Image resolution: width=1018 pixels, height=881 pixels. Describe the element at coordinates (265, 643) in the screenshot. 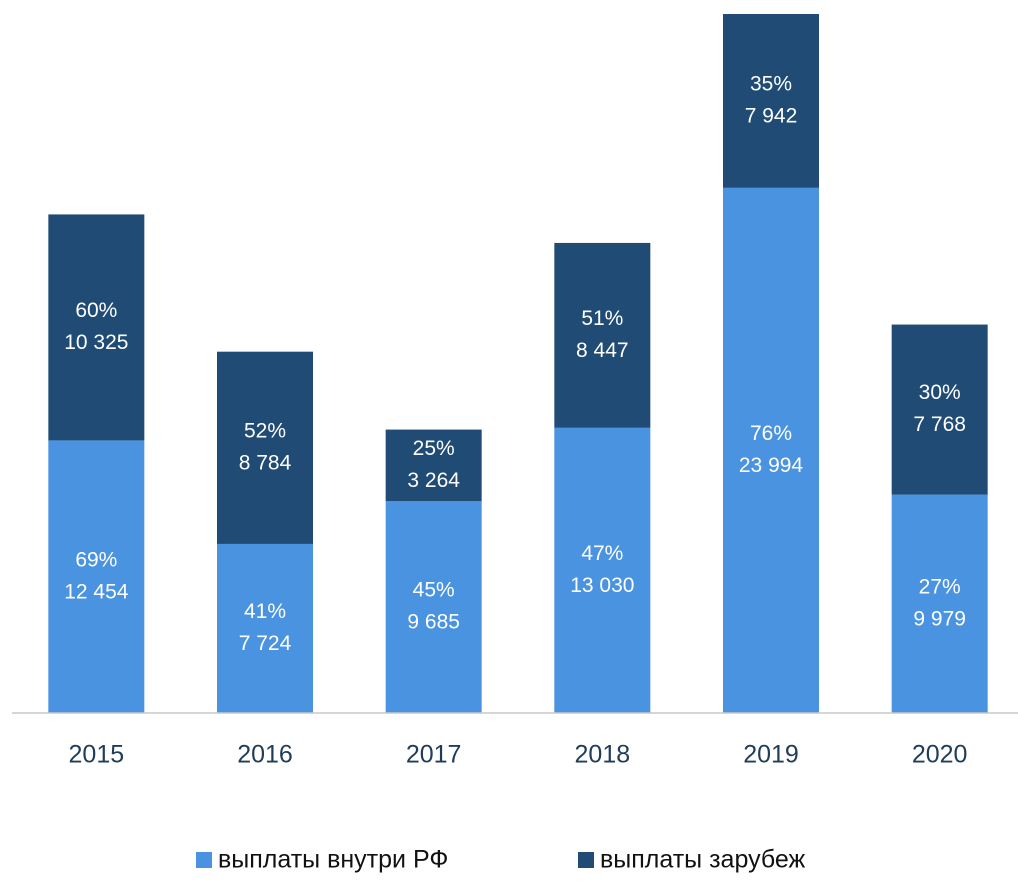

I see `value-label: 7 724` at that location.